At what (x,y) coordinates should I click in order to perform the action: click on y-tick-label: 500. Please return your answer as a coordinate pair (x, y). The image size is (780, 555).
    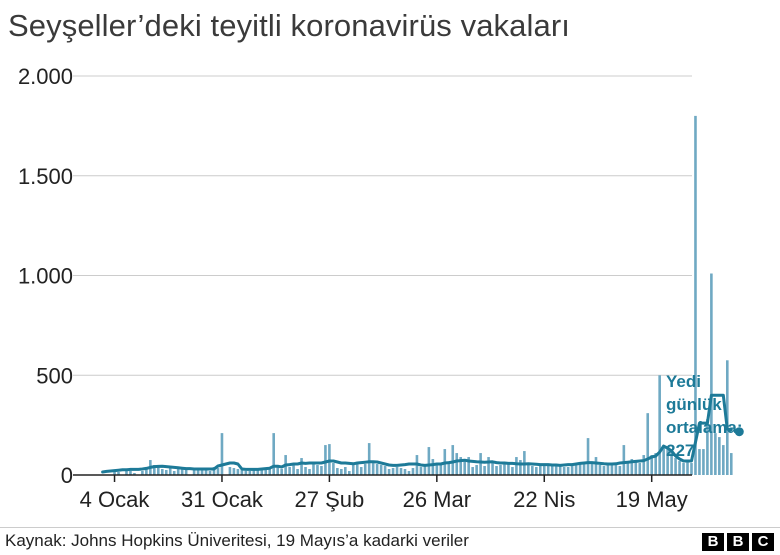
    Looking at the image, I should click on (54, 375).